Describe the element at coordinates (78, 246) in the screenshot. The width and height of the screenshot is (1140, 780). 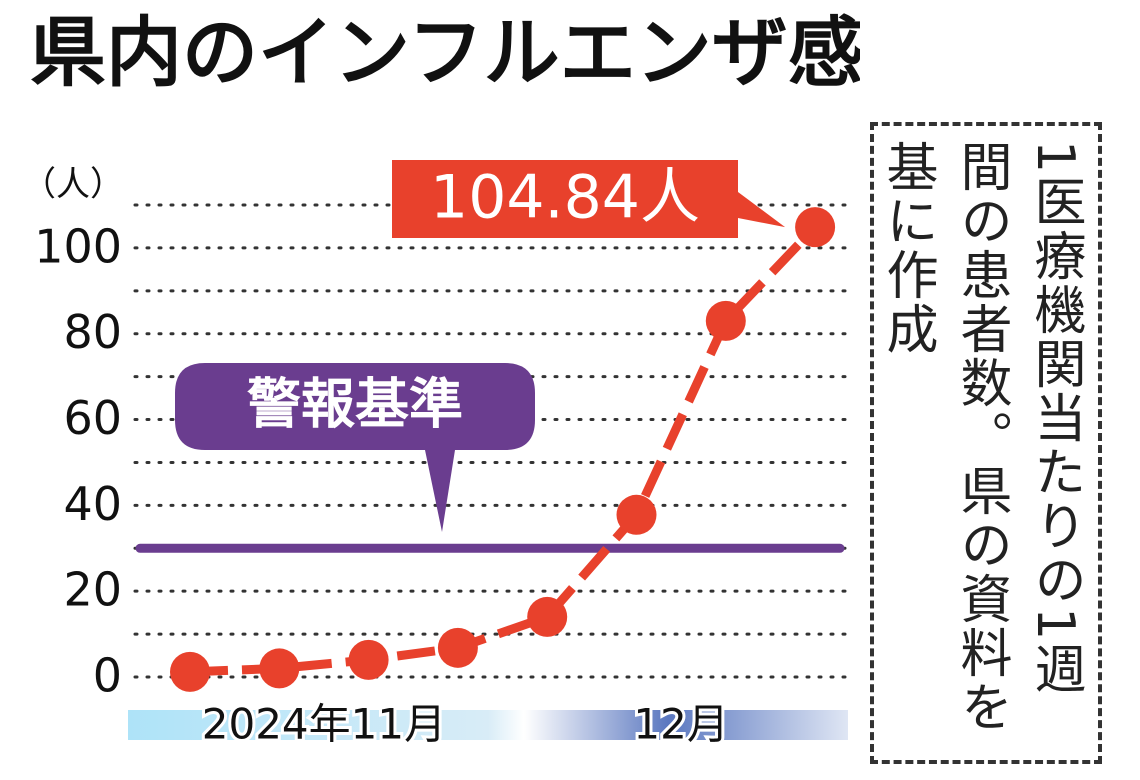
I see `y-tick-label: 100` at that location.